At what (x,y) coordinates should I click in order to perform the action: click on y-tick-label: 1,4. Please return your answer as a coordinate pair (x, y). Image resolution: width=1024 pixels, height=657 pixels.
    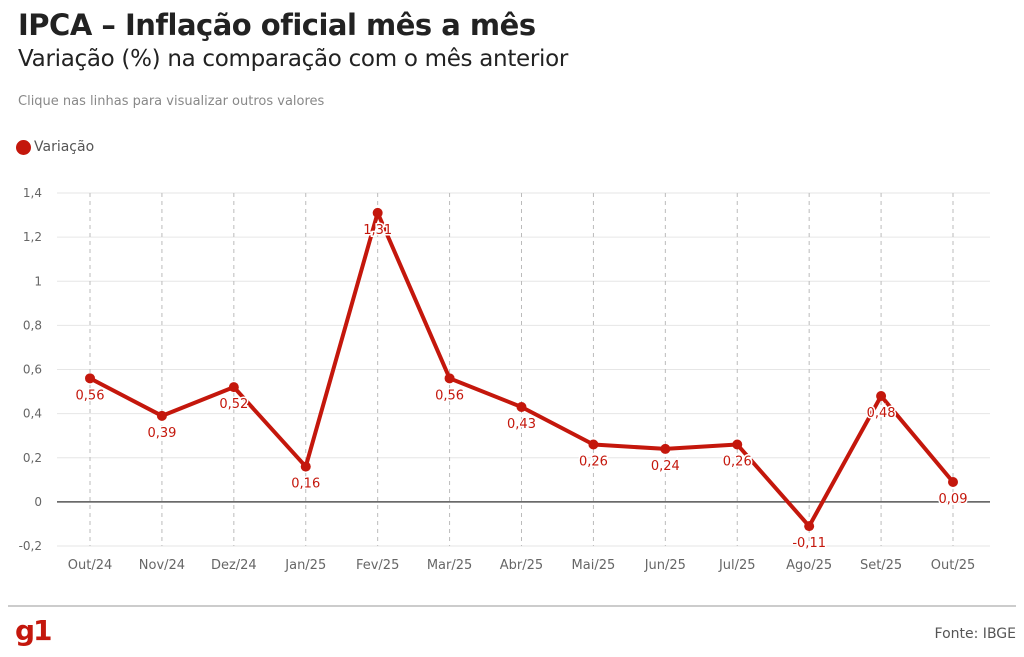
    Looking at the image, I should click on (32, 193).